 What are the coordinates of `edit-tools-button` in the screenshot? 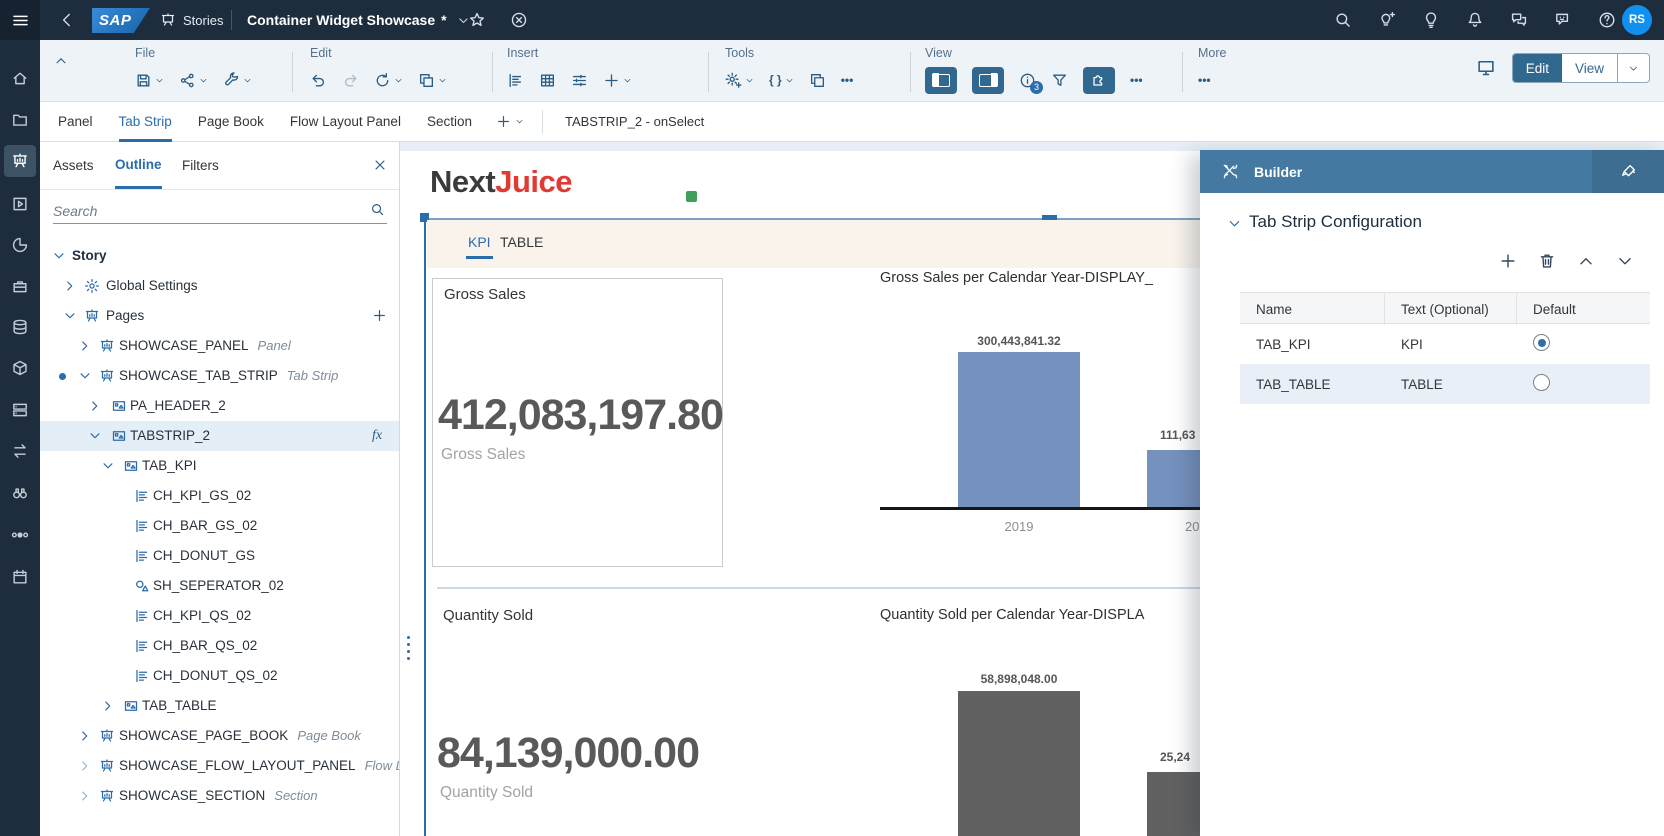 It's located at (237, 80).